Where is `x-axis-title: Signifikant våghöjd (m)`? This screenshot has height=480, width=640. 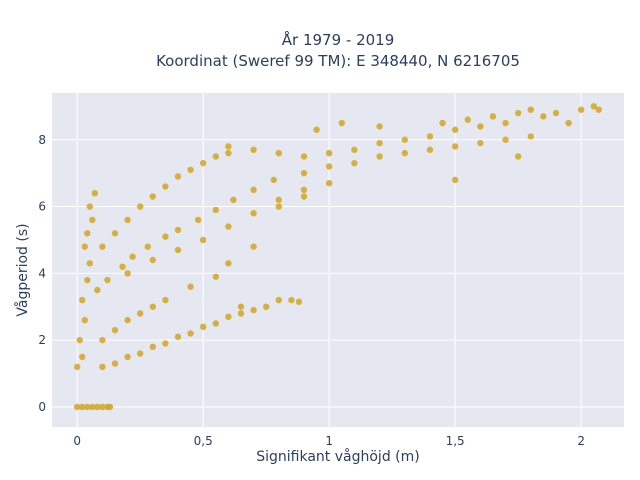 x-axis-title: Signifikant våghöjd (m) is located at coordinates (337, 456).